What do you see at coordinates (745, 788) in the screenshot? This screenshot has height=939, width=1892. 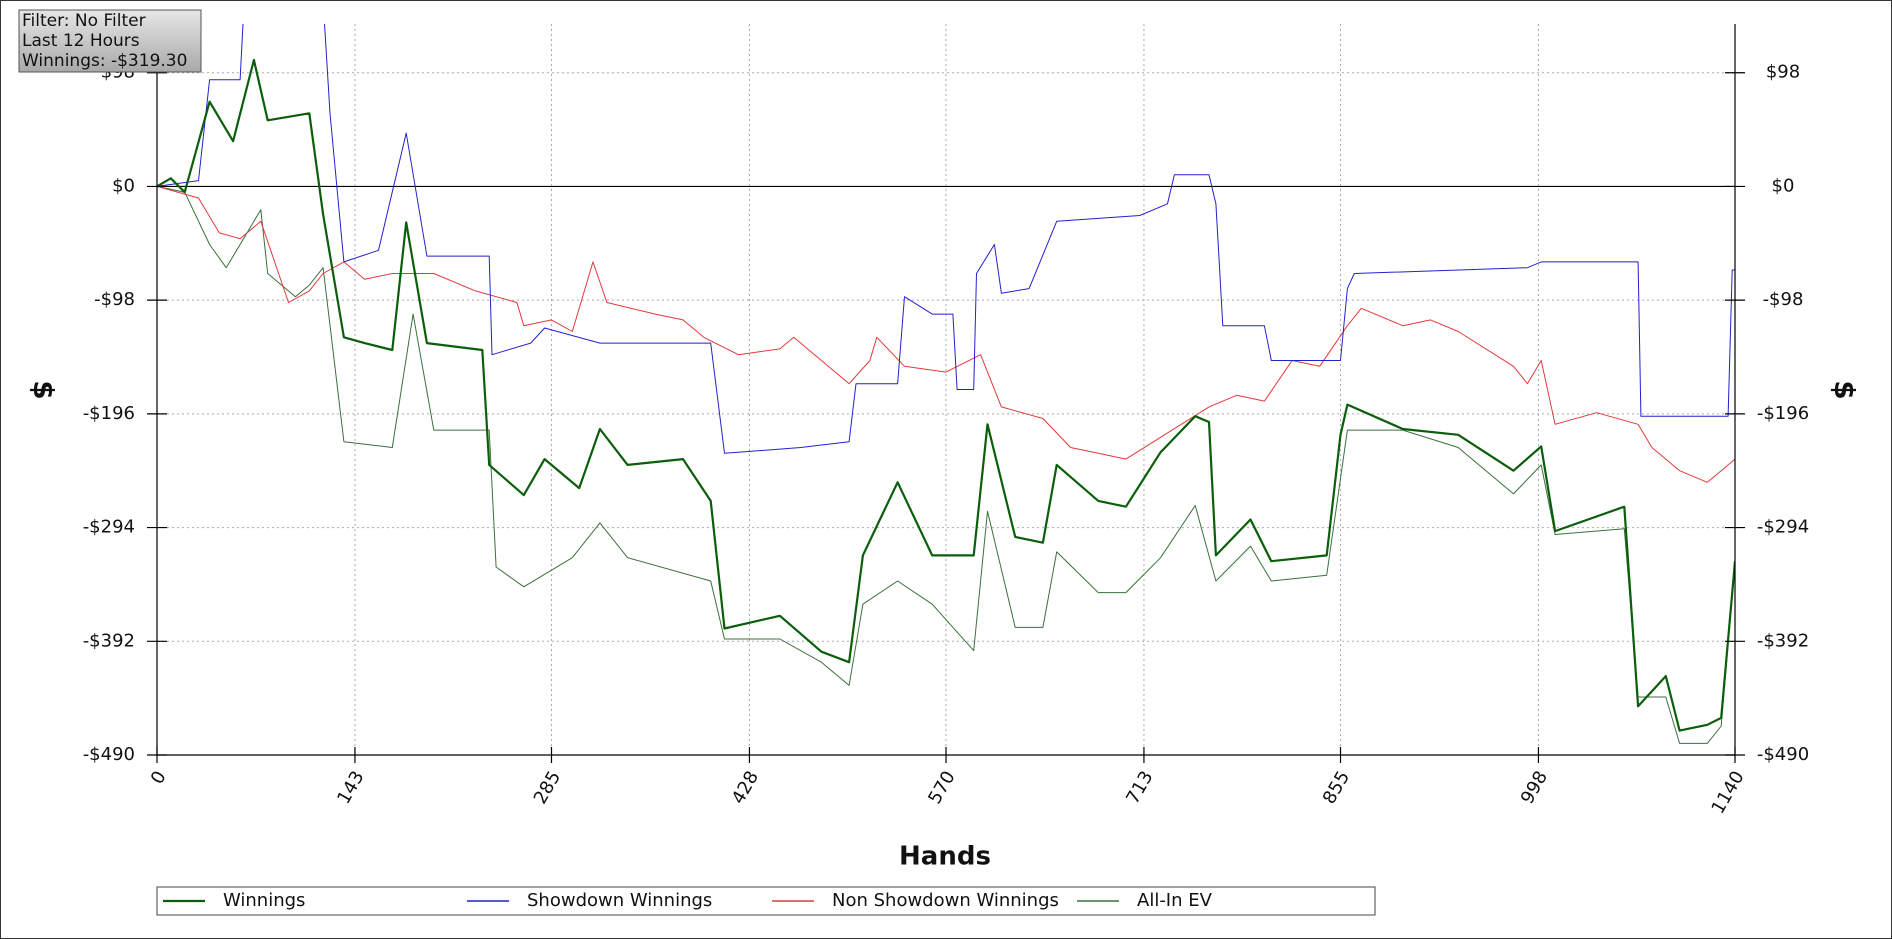 I see `x-tick-label: 428` at bounding box center [745, 788].